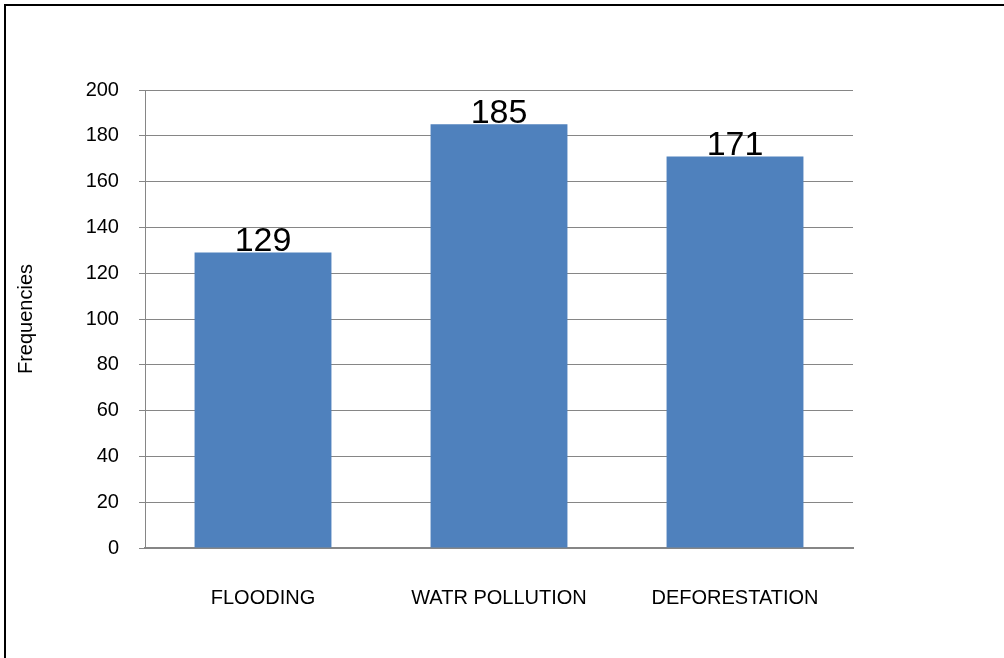 The height and width of the screenshot is (658, 1004). Describe the element at coordinates (24, 319) in the screenshot. I see `y-axis-title: Frequencies` at that location.